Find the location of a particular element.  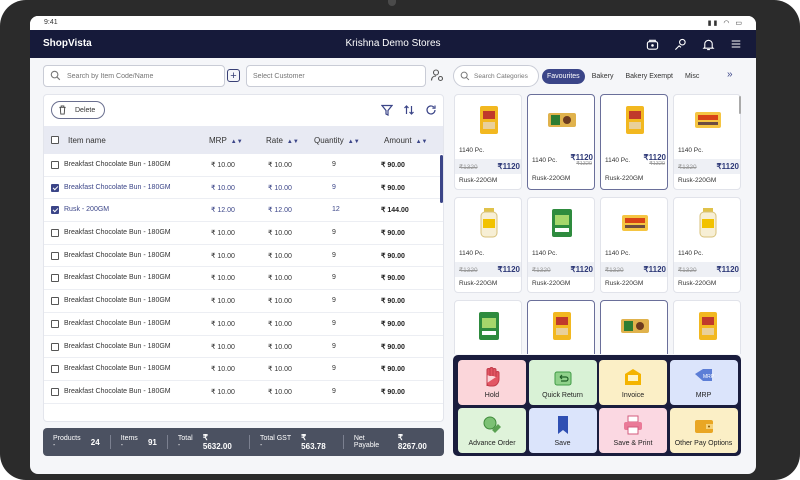

delete-button: Delete is located at coordinates (78, 110).